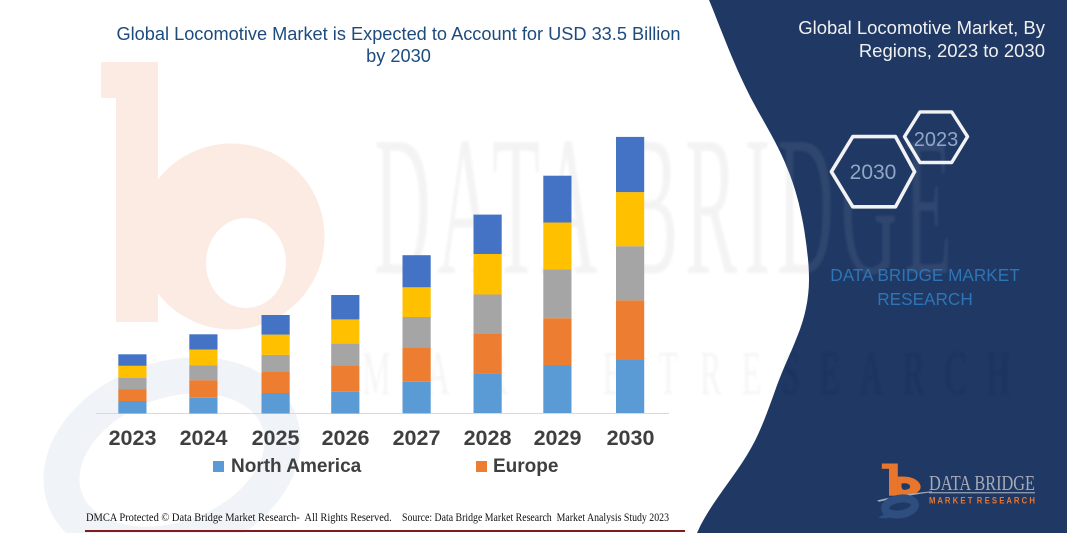 This screenshot has height=536, width=1067. Describe the element at coordinates (982, 483) in the screenshot. I see `svg-text: DATA BRIDGE` at that location.